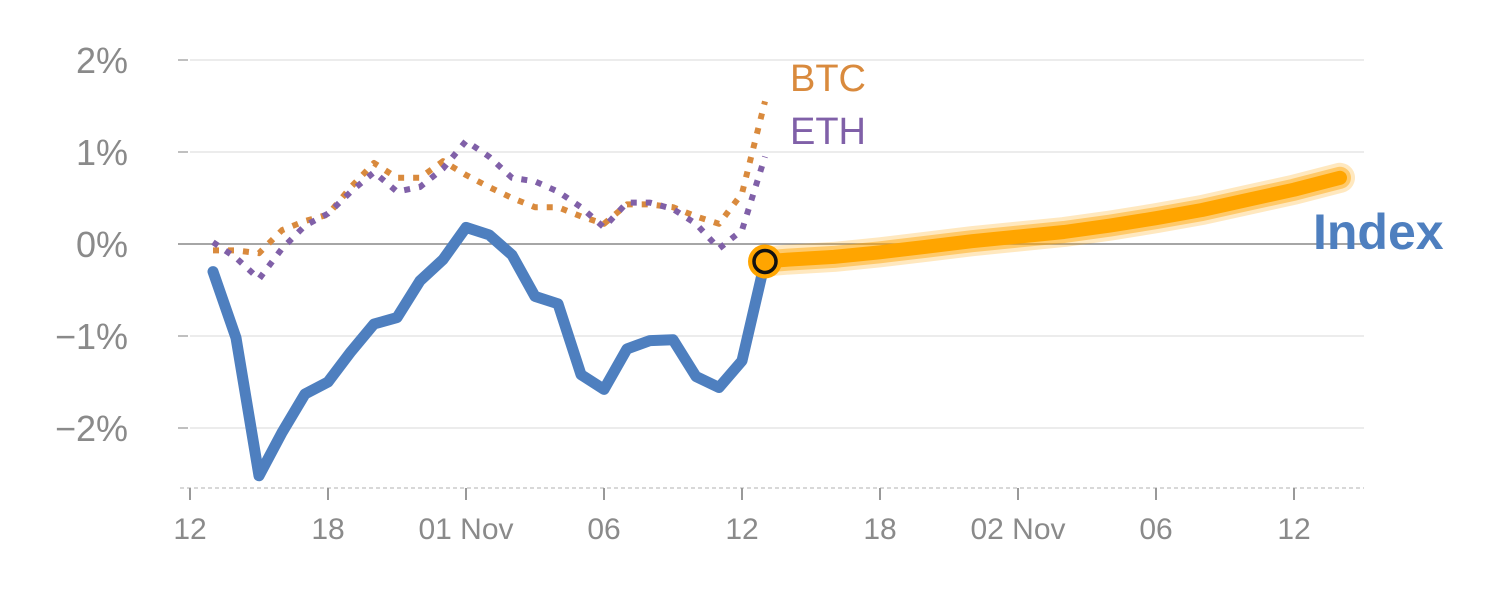 The width and height of the screenshot is (1500, 600). I want to click on y-tick-label: 0%, so click(102, 244).